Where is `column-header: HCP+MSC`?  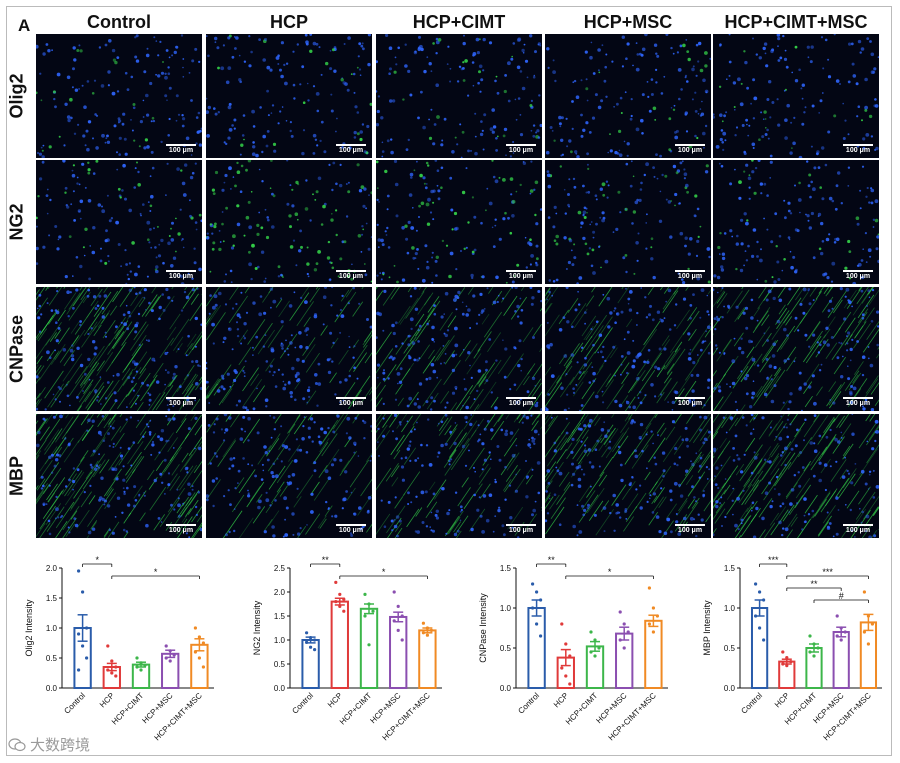
column-header: HCP+MSC is located at coordinates (628, 22).